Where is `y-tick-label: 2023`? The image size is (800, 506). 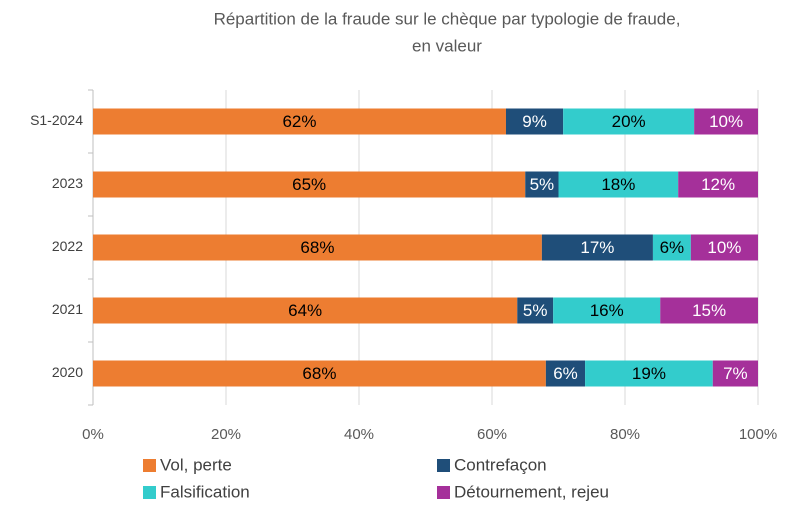 y-tick-label: 2023 is located at coordinates (67, 183).